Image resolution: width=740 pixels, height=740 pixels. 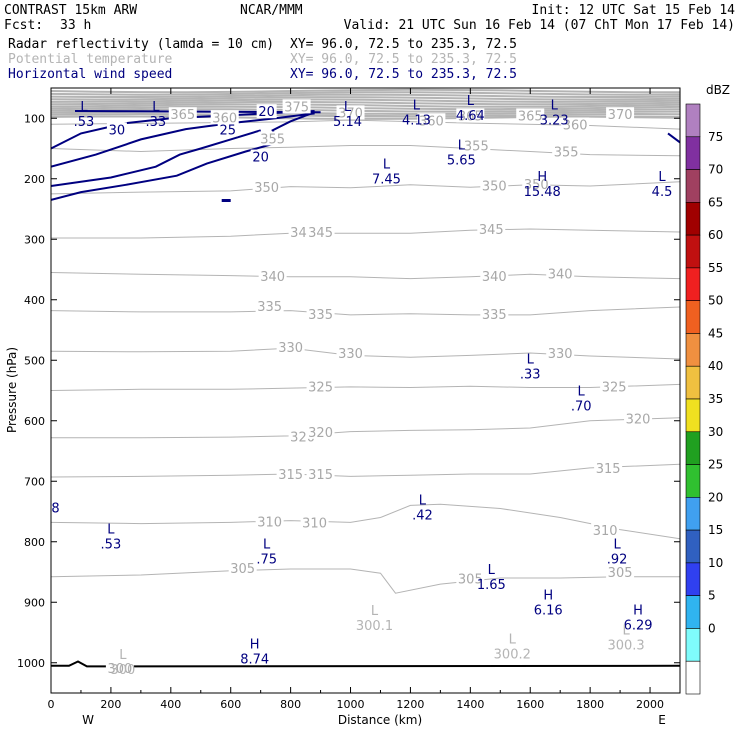 I want to click on theta-label-320-2: 320, so click(x=638, y=420).